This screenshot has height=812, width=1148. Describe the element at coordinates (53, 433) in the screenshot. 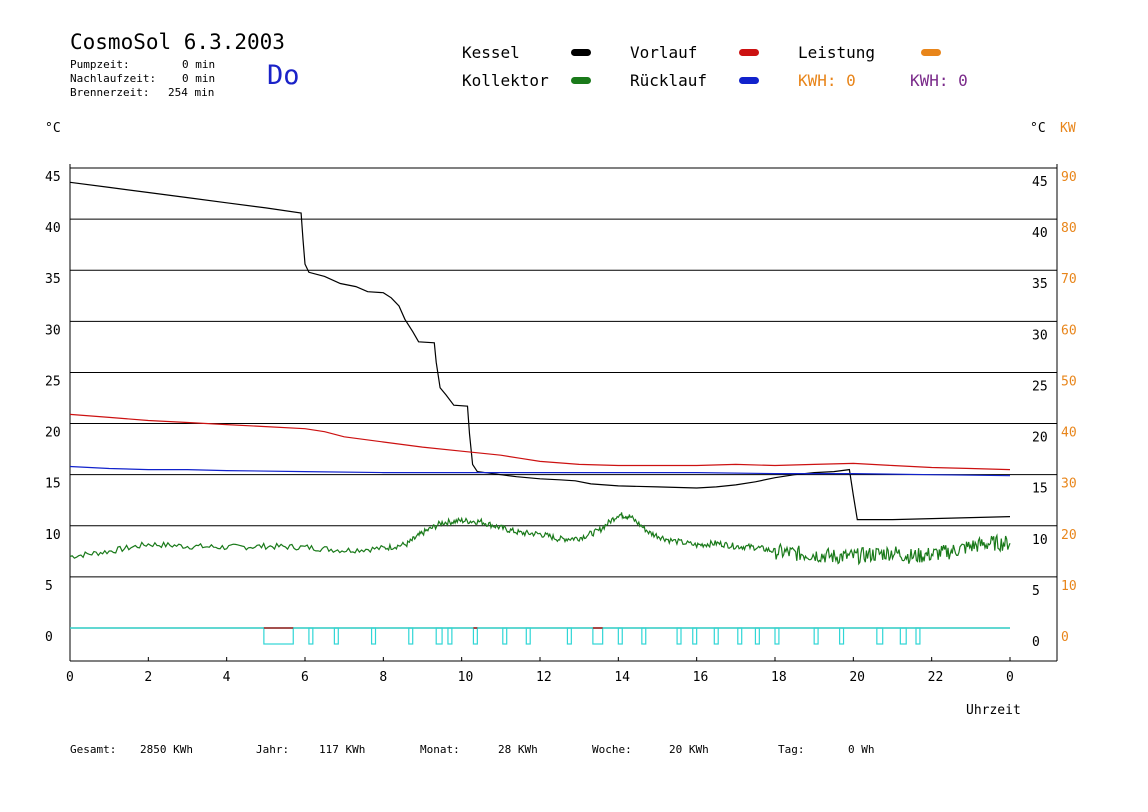

I see `y-tick-left-20: 20` at that location.